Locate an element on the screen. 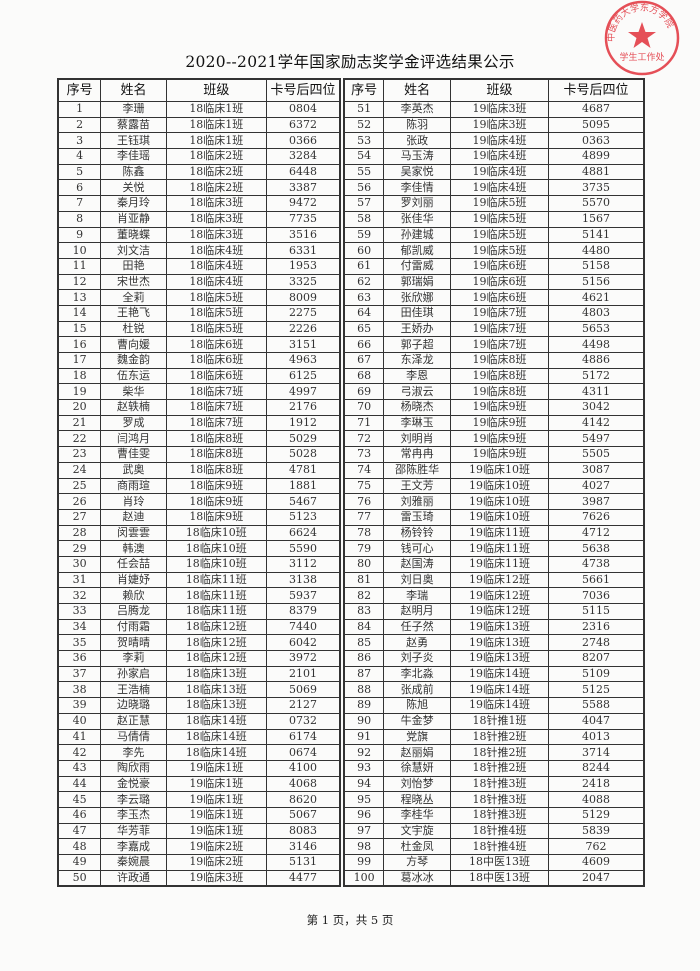  student-name: 刘日奥 is located at coordinates (417, 580).